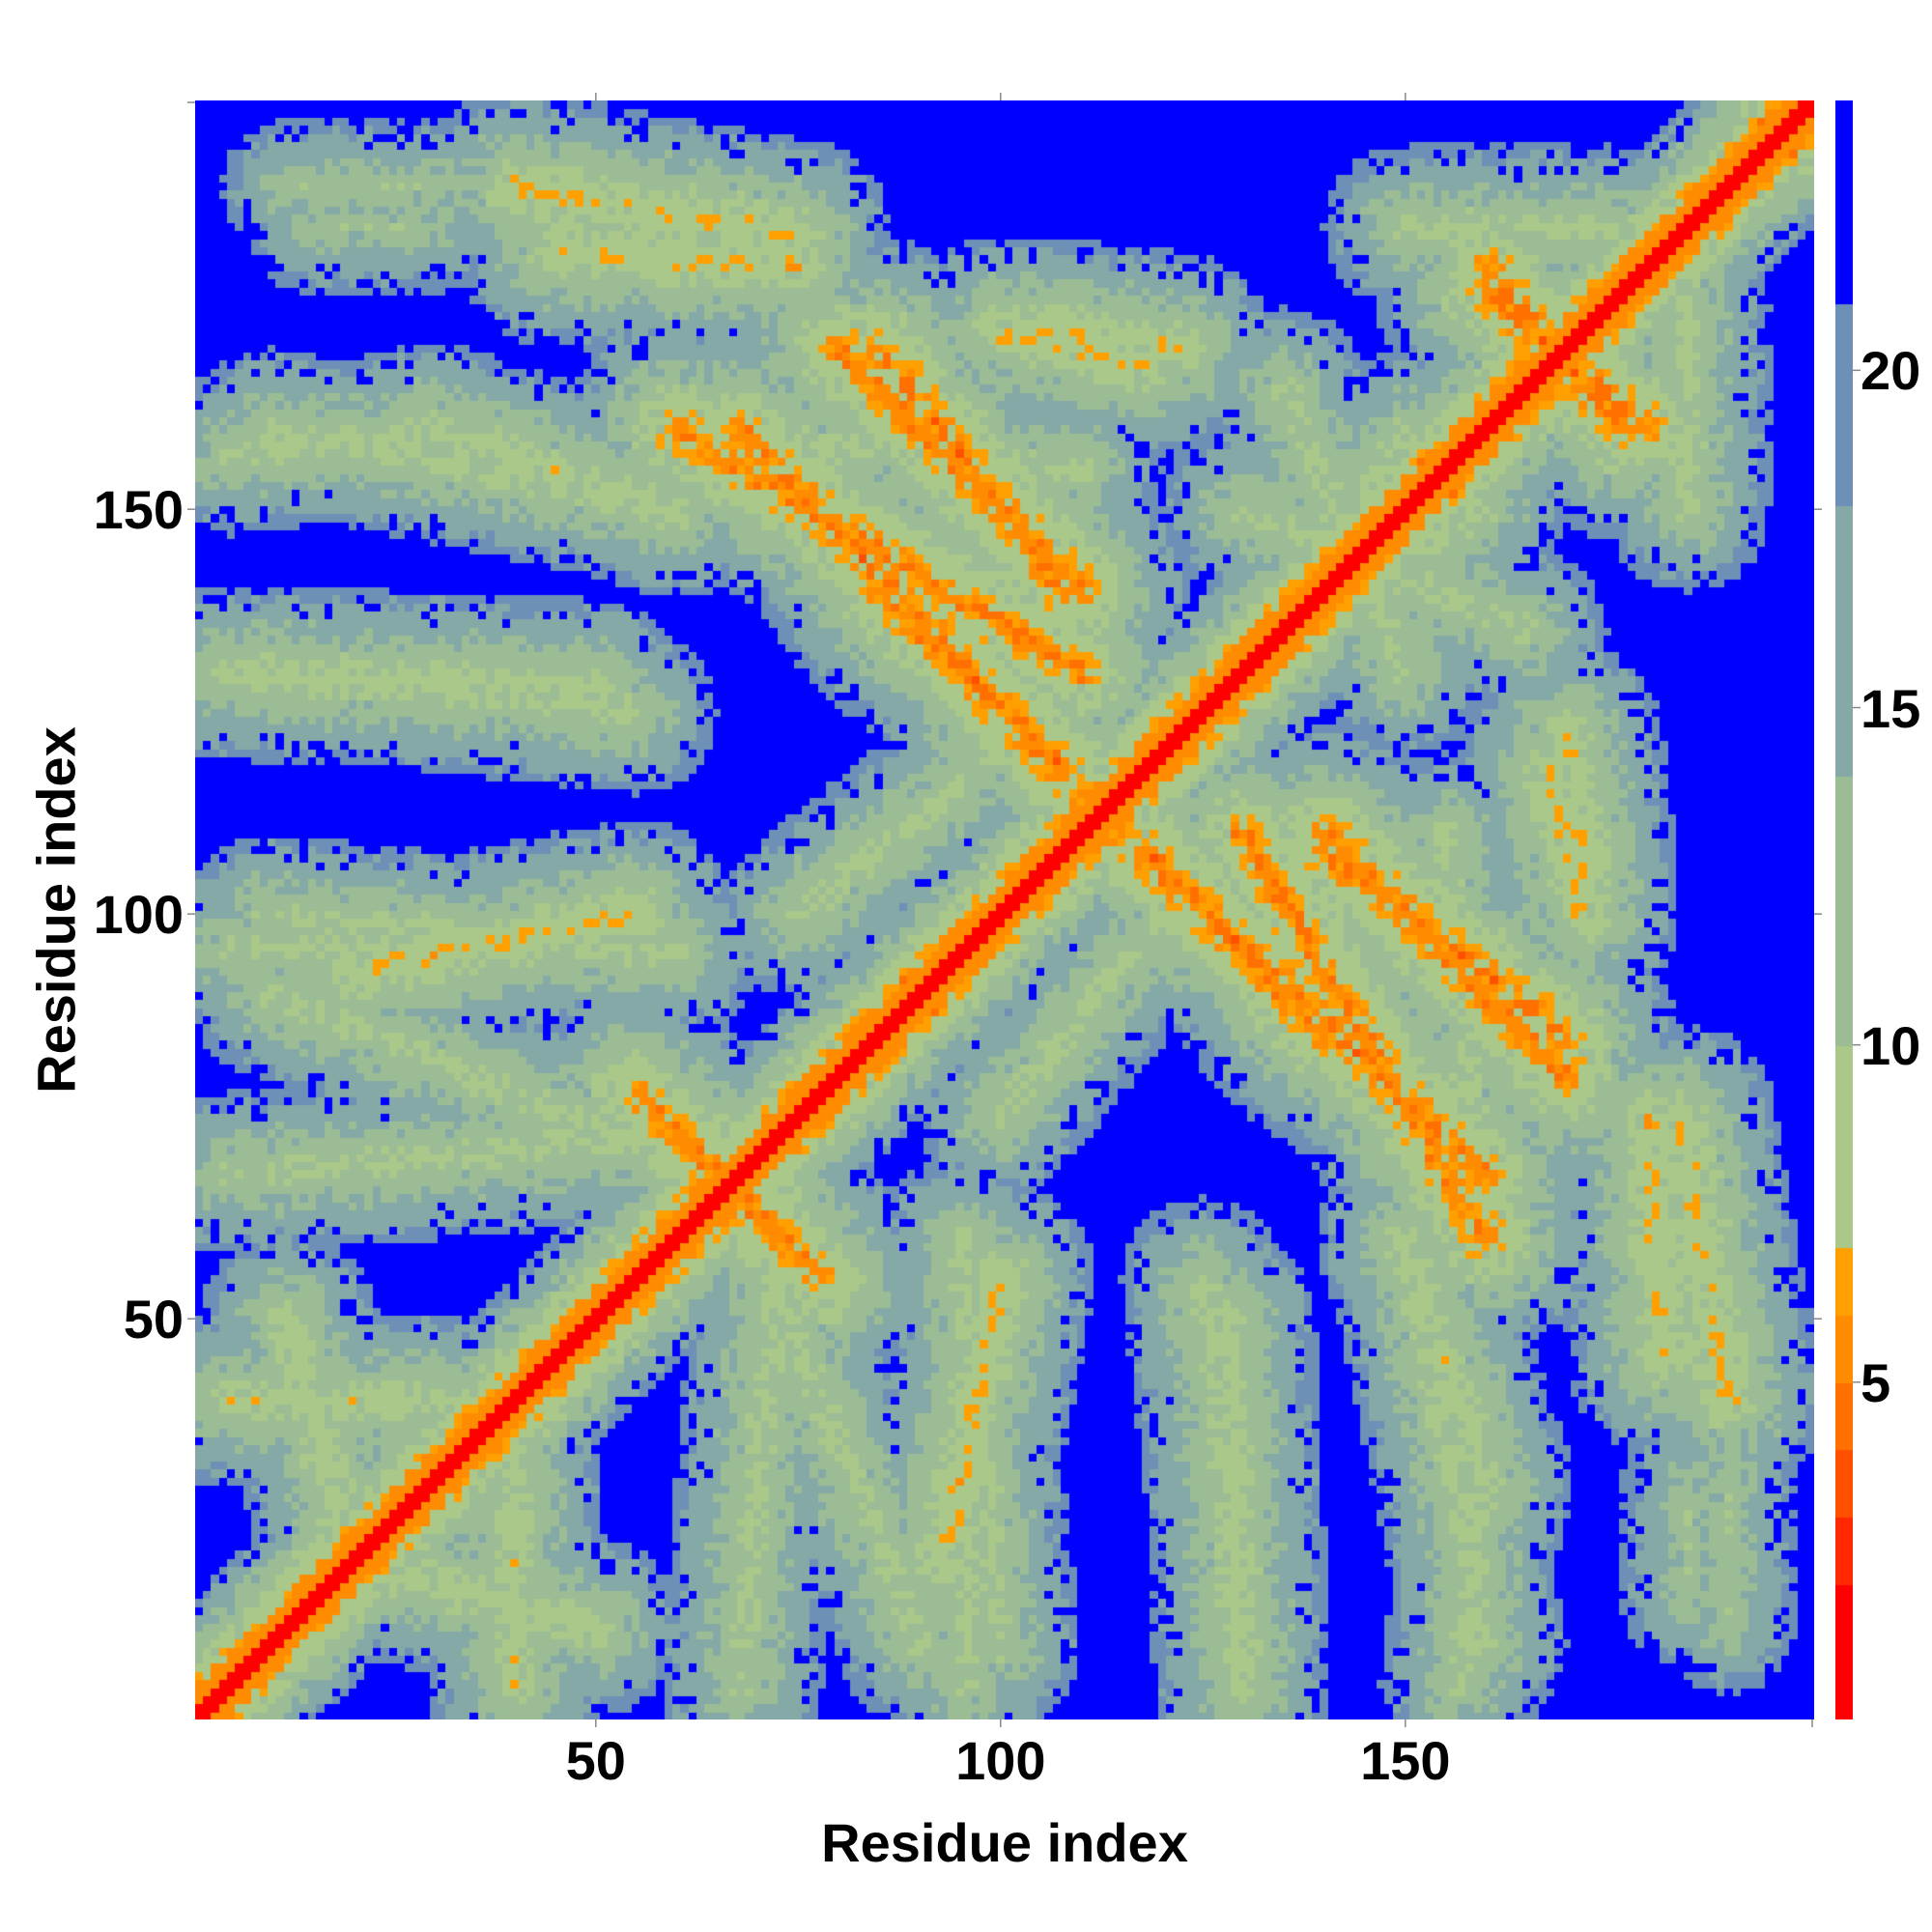  I want to click on colorbar-tick-label: 5, so click(1876, 1382).